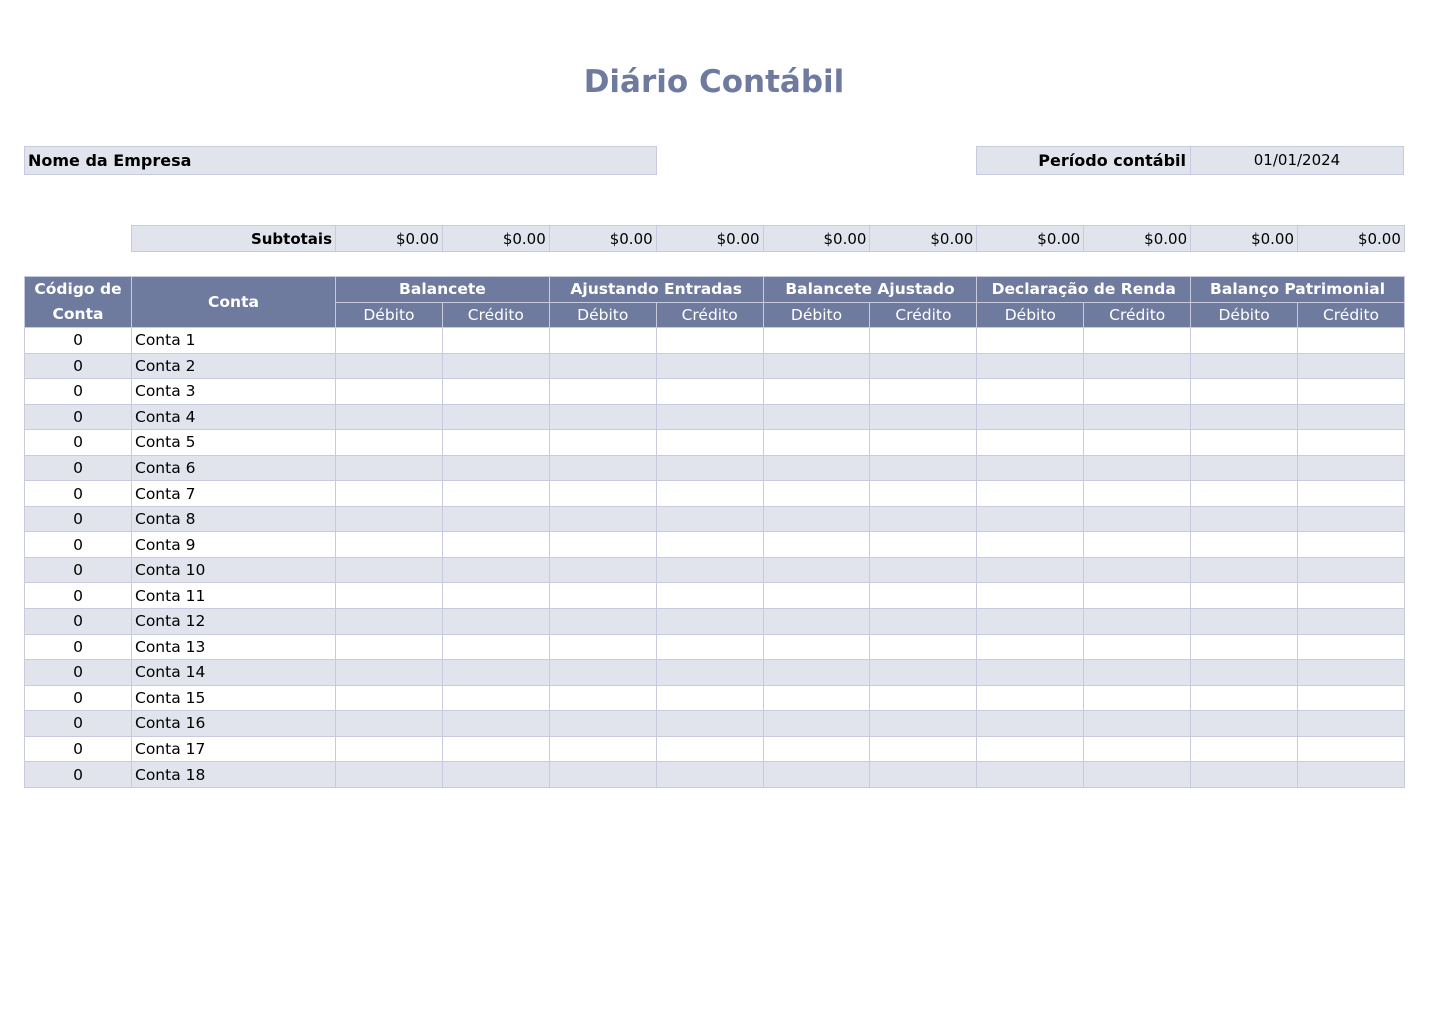 The image size is (1448, 1024). I want to click on account-name: Conta 5, so click(233, 442).